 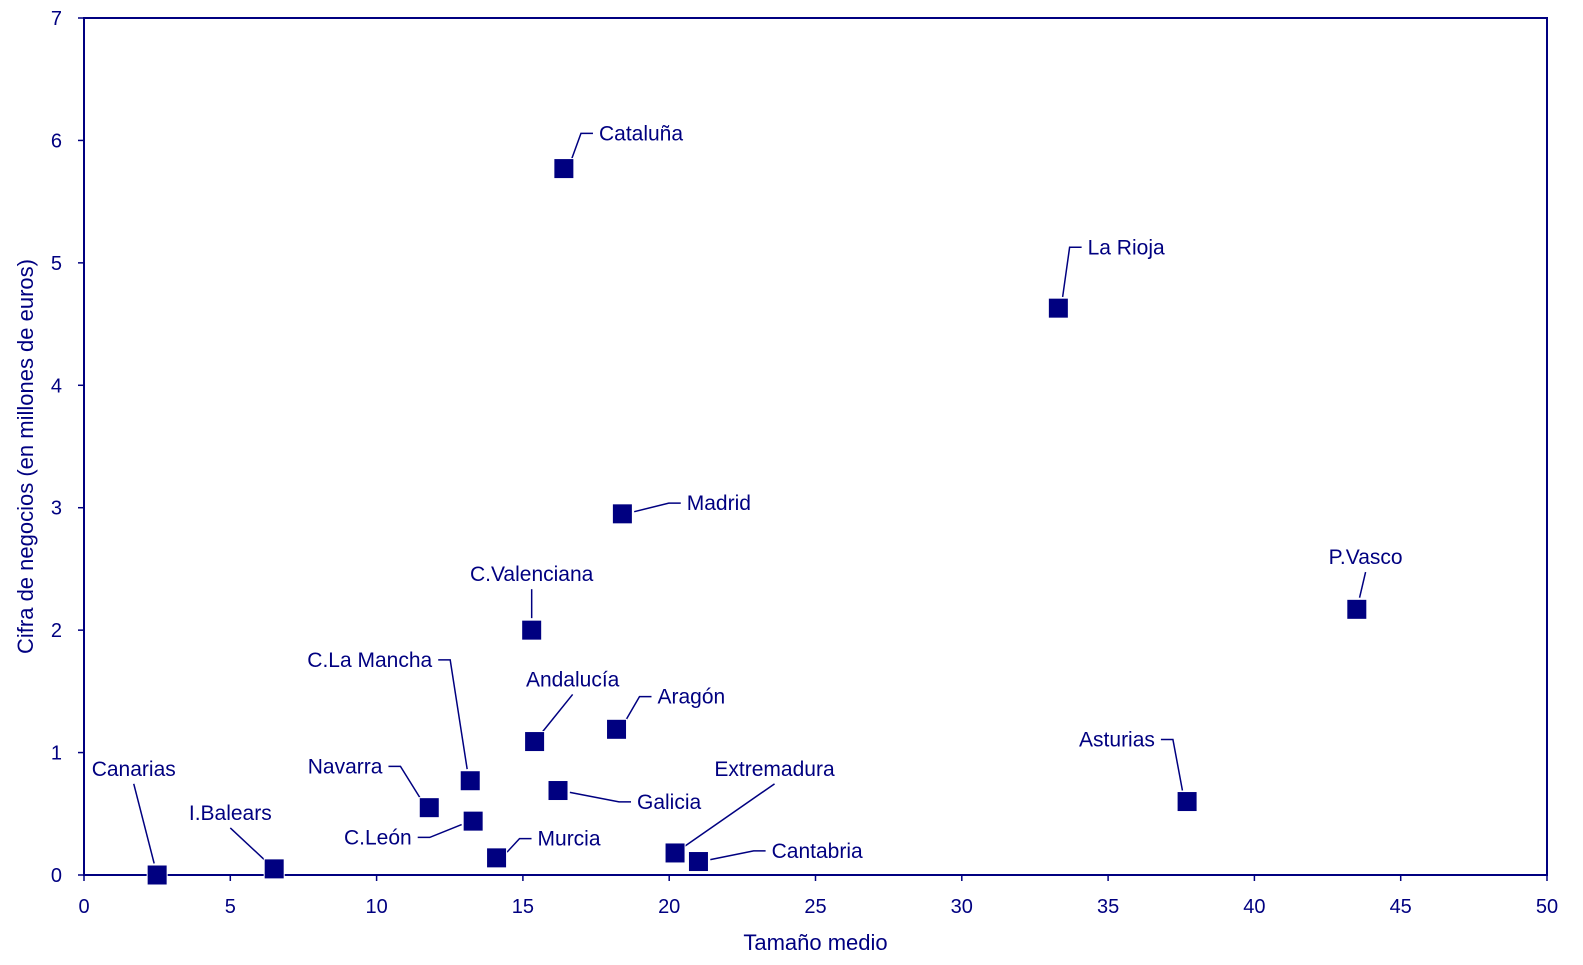 What do you see at coordinates (134, 769) in the screenshot?
I see `point-label: Canarias` at bounding box center [134, 769].